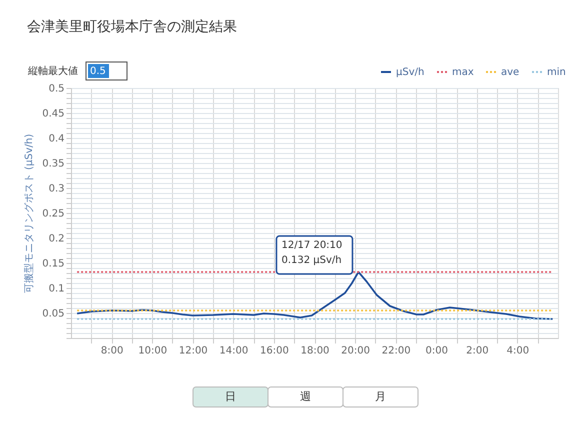 The image size is (576, 422). I want to click on legend-label: min, so click(556, 72).